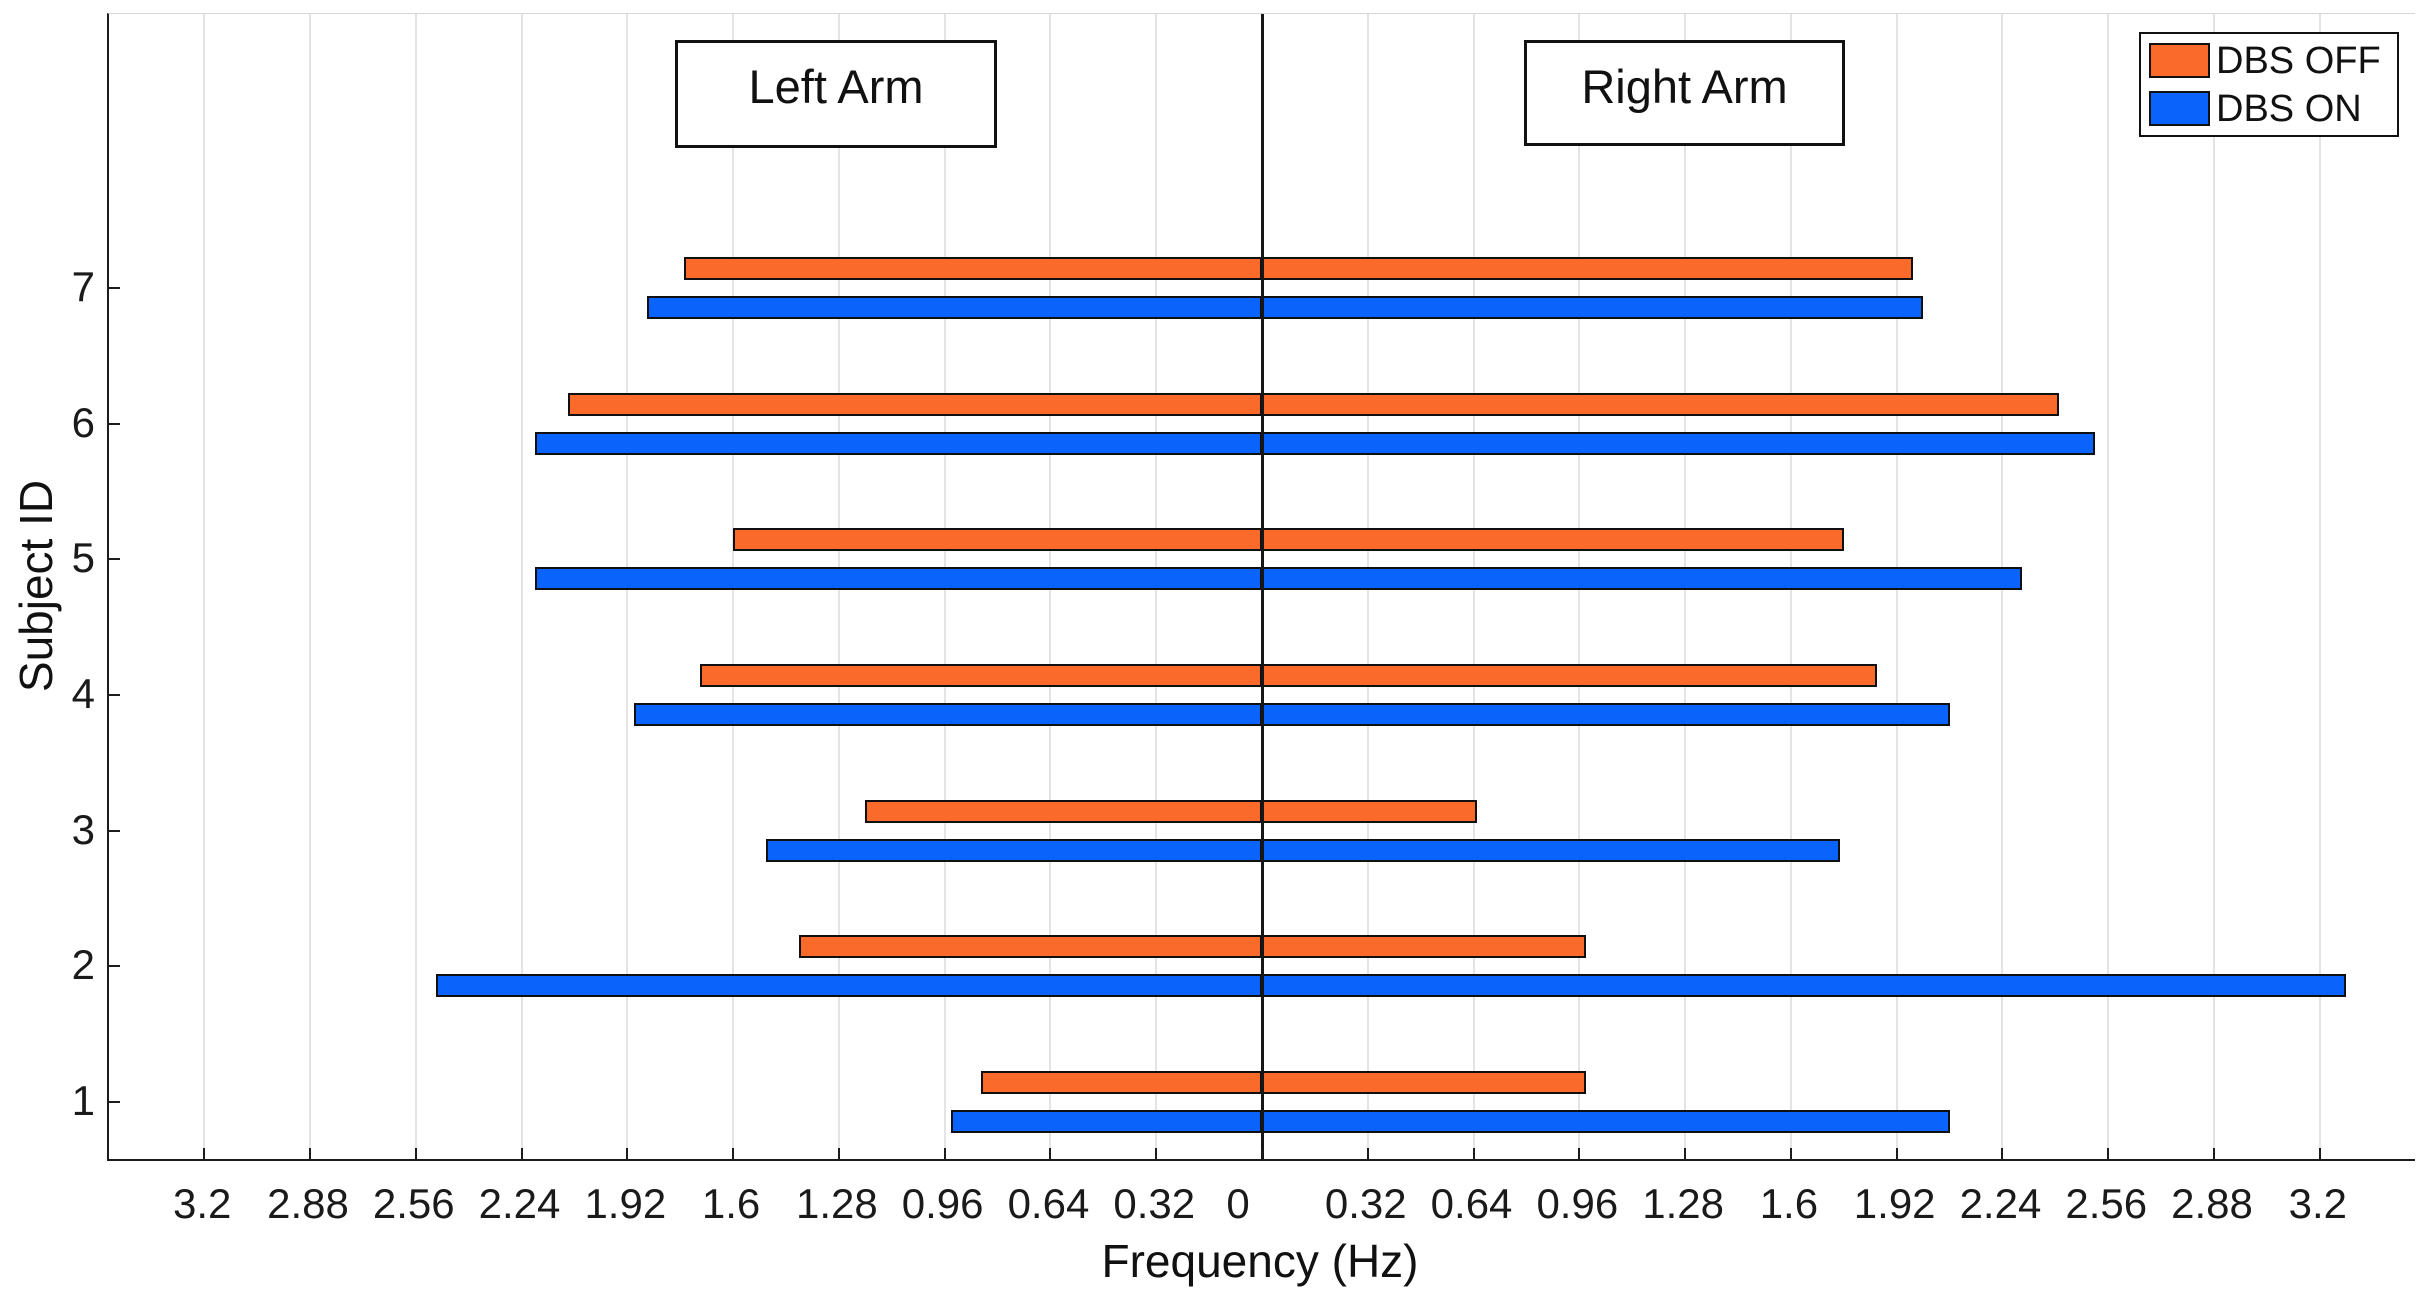 This screenshot has height=1306, width=2431. Describe the element at coordinates (1593, 308) in the screenshot. I see `bar-subject7-right-arm-dbs-on` at that location.